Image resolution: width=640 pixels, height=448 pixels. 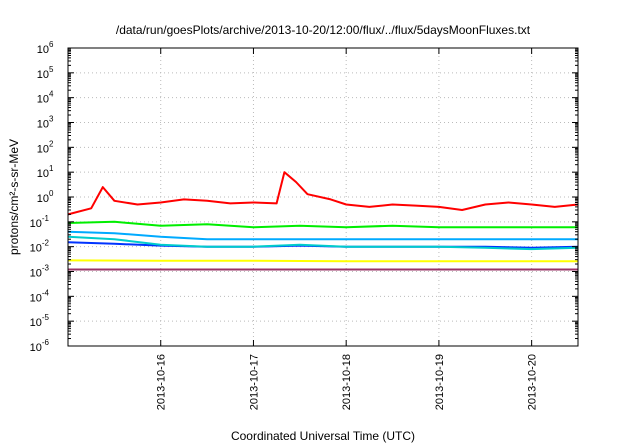 What do you see at coordinates (45, 147) in the screenshot?
I see `y-tick-label: 10²` at bounding box center [45, 147].